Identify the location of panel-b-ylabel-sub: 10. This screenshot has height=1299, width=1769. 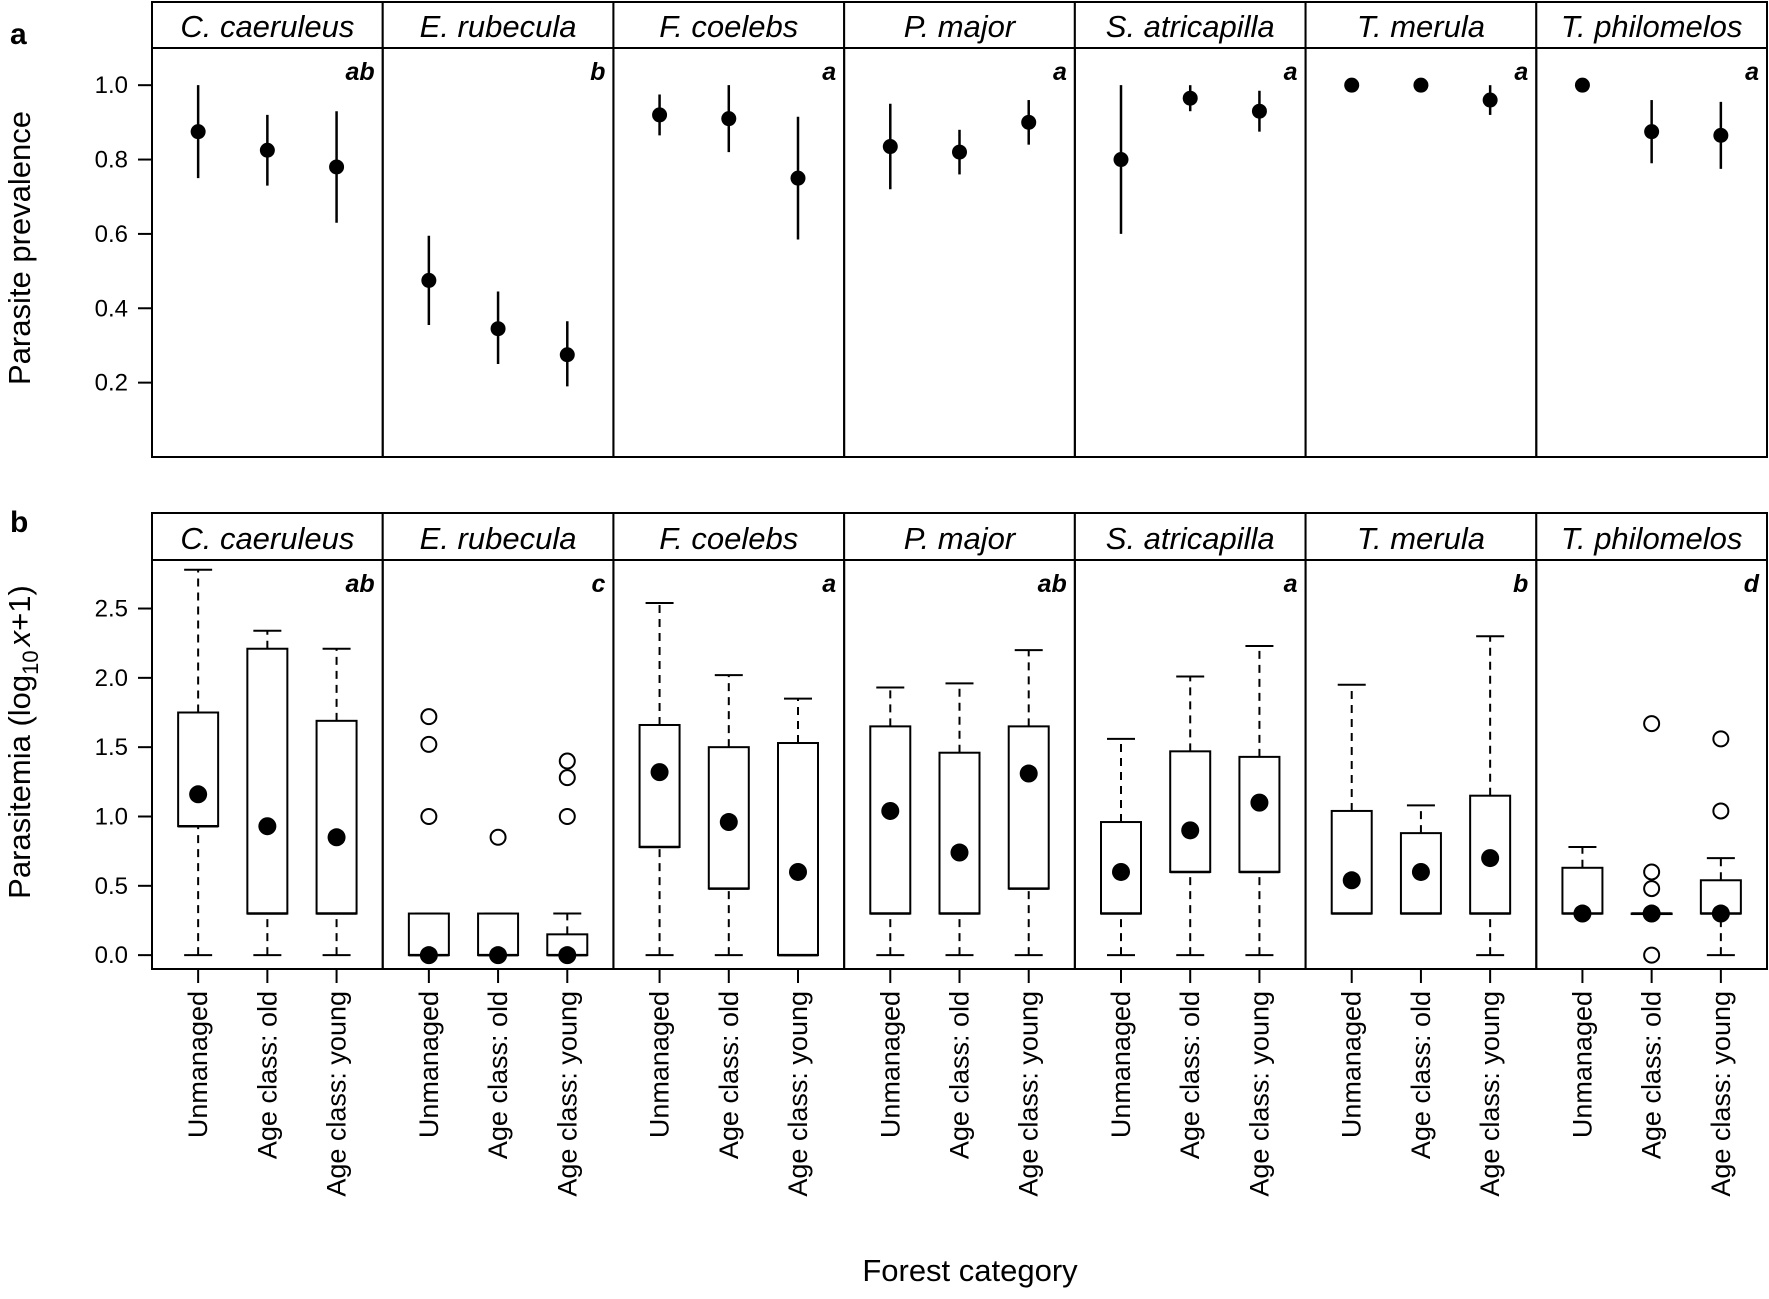
(30, 662).